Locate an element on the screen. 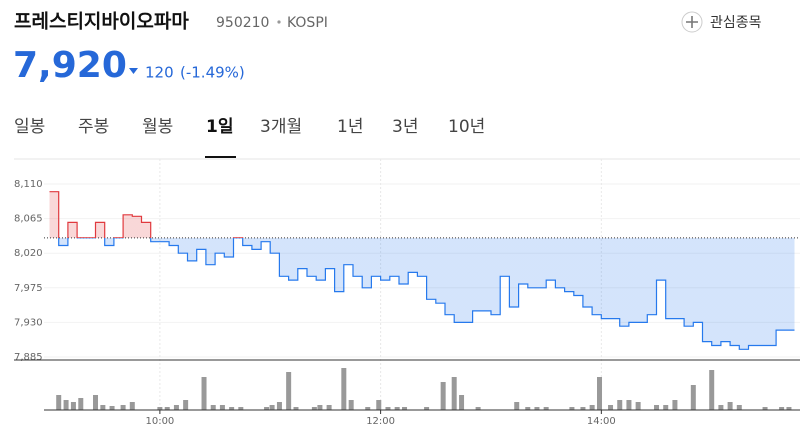 This screenshot has width=806, height=436. x-tick-label: 10:00 is located at coordinates (159, 421).